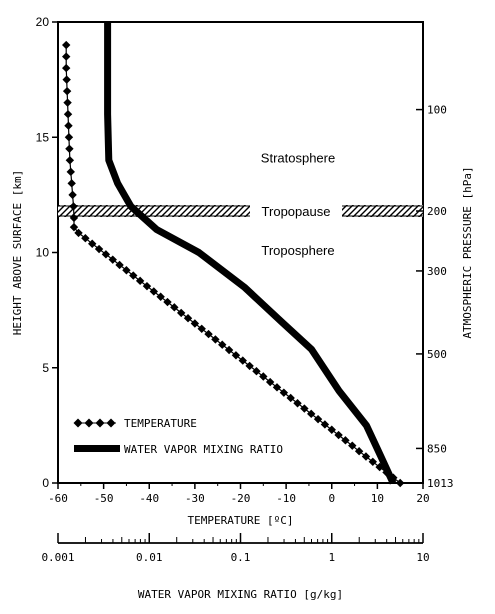 The height and width of the screenshot is (614, 495). I want to click on temperature-tick-label: -10, so click(286, 498).